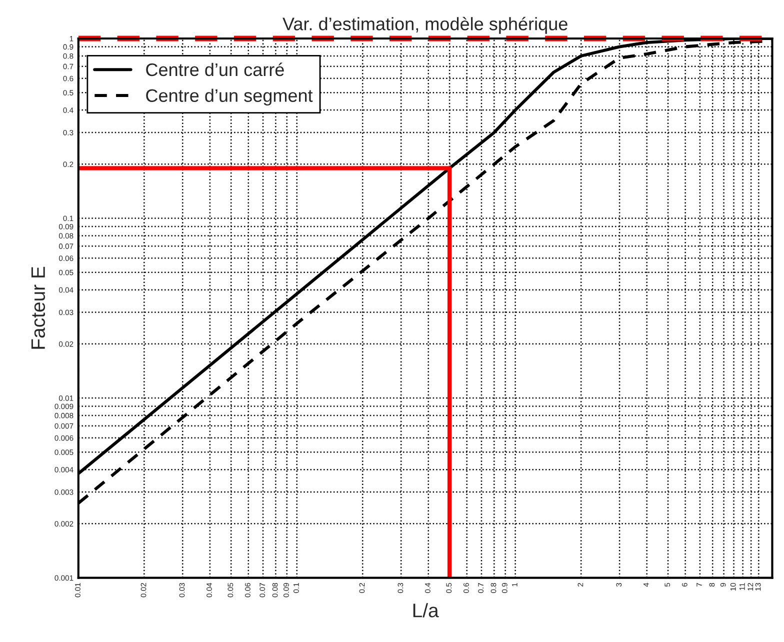  Describe the element at coordinates (229, 97) in the screenshot. I see `legend-label: Centre d’un segment` at that location.